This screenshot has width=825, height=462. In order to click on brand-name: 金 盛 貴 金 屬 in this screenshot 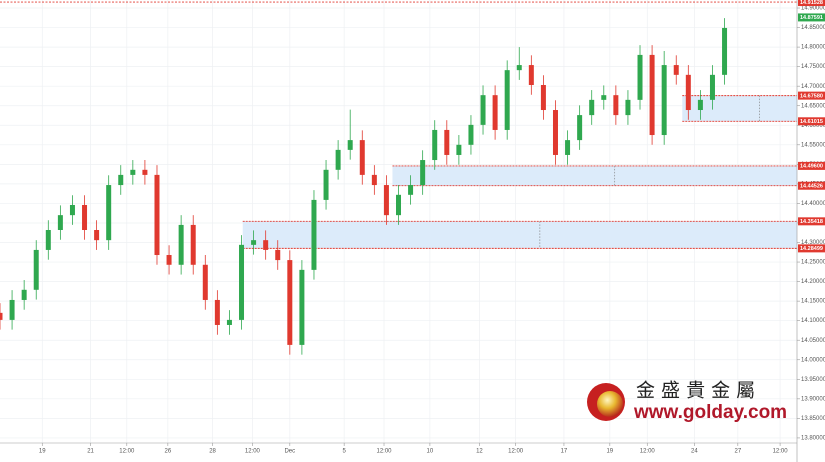, I will do `click(695, 391)`.